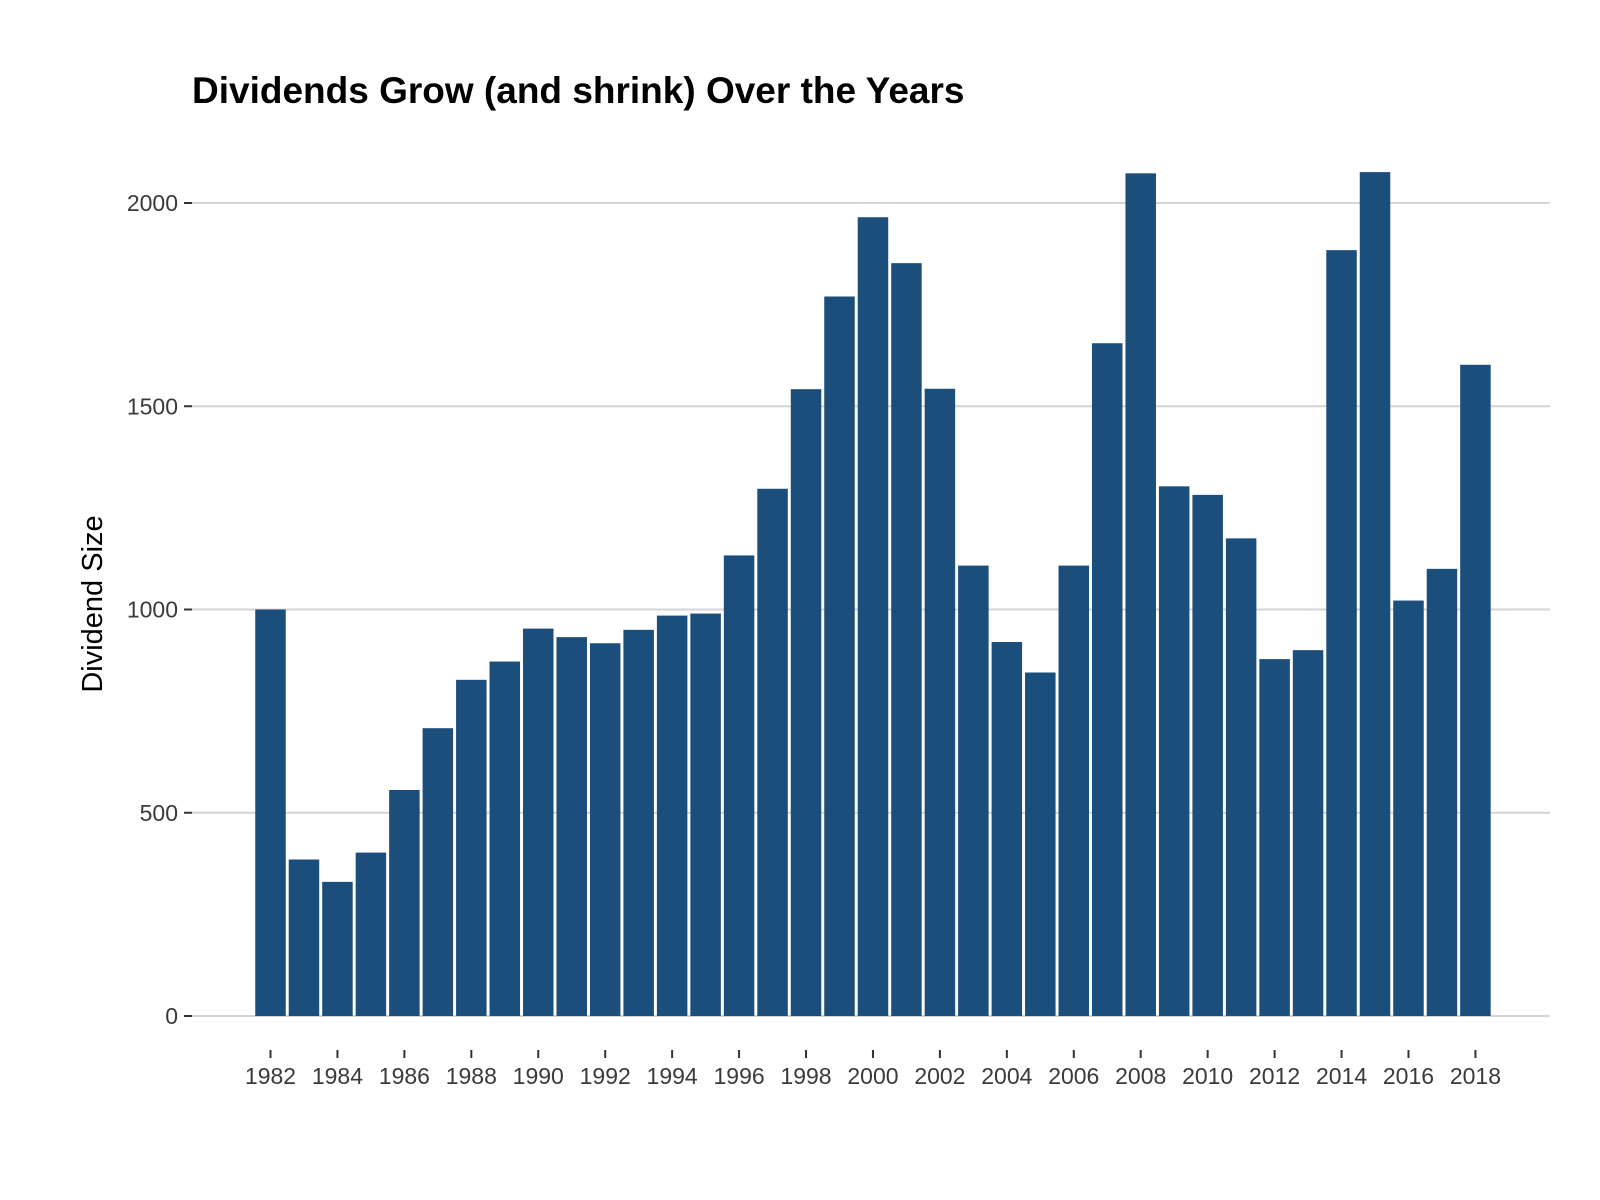  What do you see at coordinates (1140, 1076) in the screenshot?
I see `x-tick-label: 2008` at bounding box center [1140, 1076].